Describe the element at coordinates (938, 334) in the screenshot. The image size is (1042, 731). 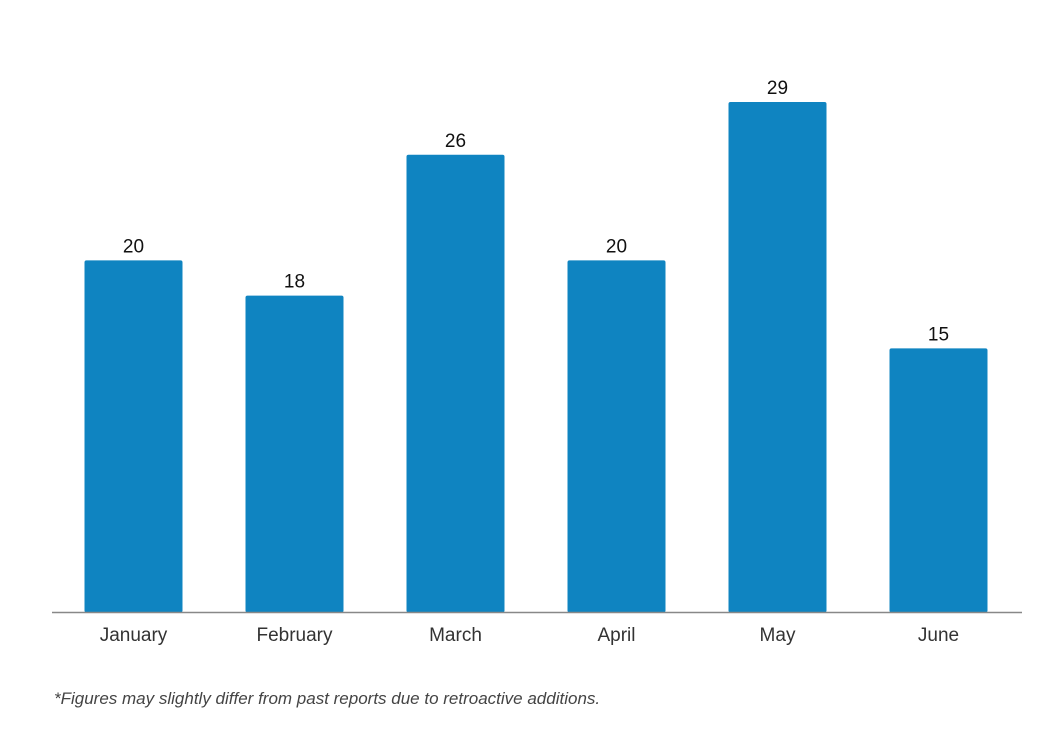
I see `data-label-june: 15` at that location.